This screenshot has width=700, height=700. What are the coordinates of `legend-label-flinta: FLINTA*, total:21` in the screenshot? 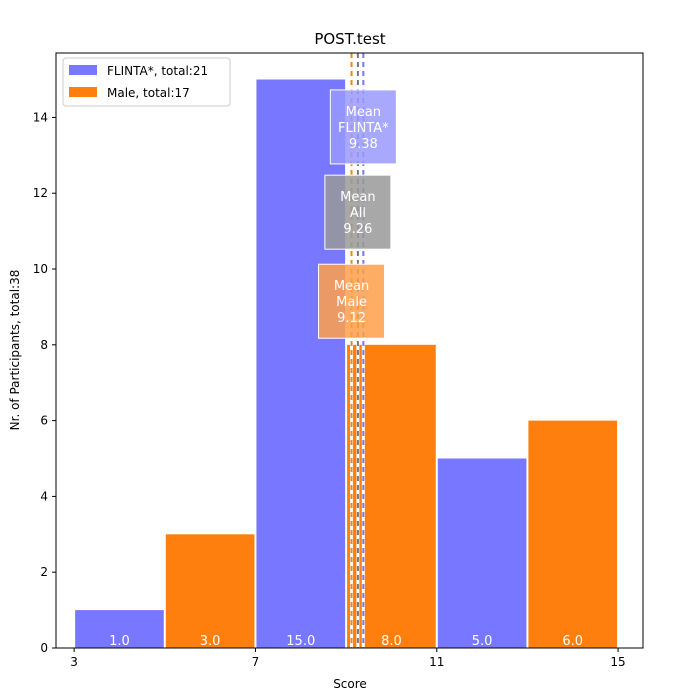 It's located at (157, 71).